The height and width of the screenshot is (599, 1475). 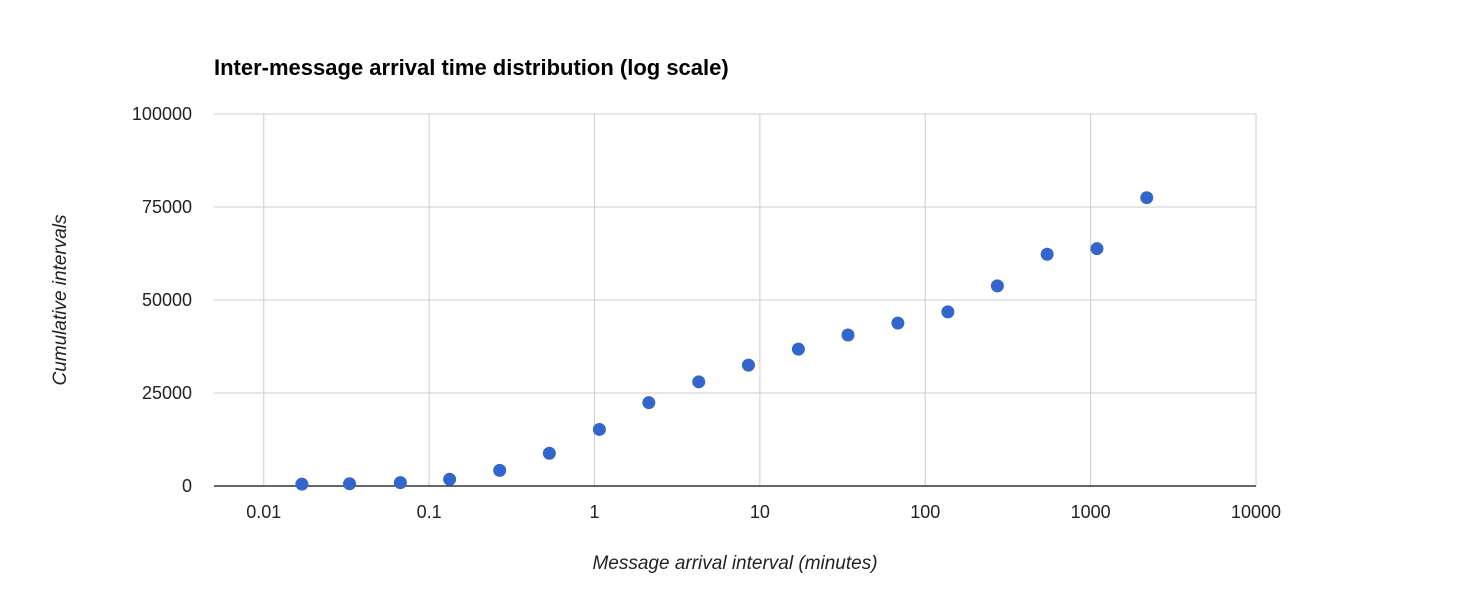 What do you see at coordinates (734, 563) in the screenshot?
I see `x-axis-label: Message arrival interval (minutes)` at bounding box center [734, 563].